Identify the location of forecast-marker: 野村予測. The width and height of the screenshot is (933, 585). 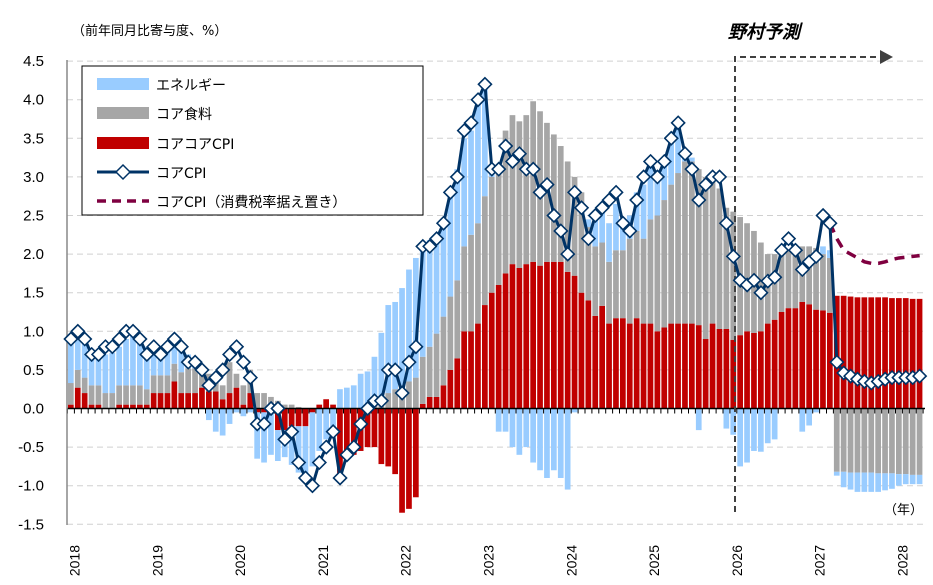
(810, 267).